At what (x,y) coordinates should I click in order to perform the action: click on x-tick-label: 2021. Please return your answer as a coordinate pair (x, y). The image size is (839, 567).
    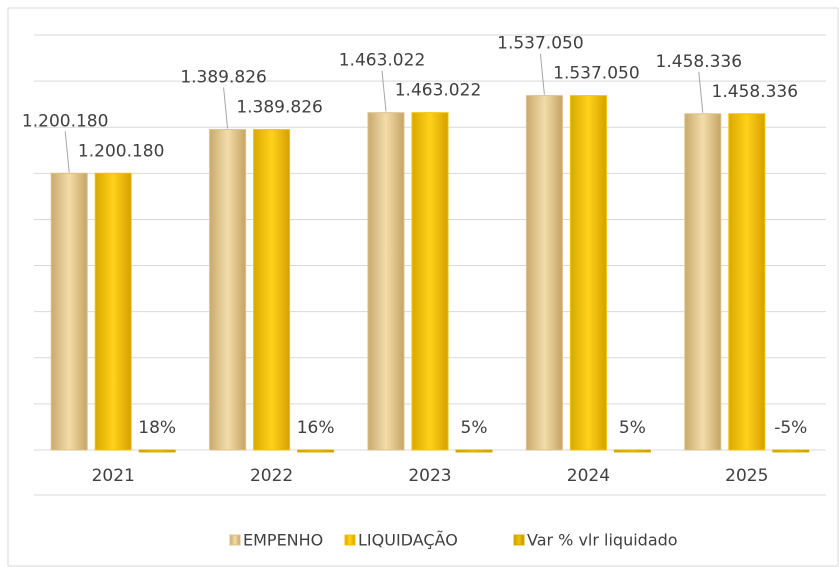
    Looking at the image, I should click on (113, 476).